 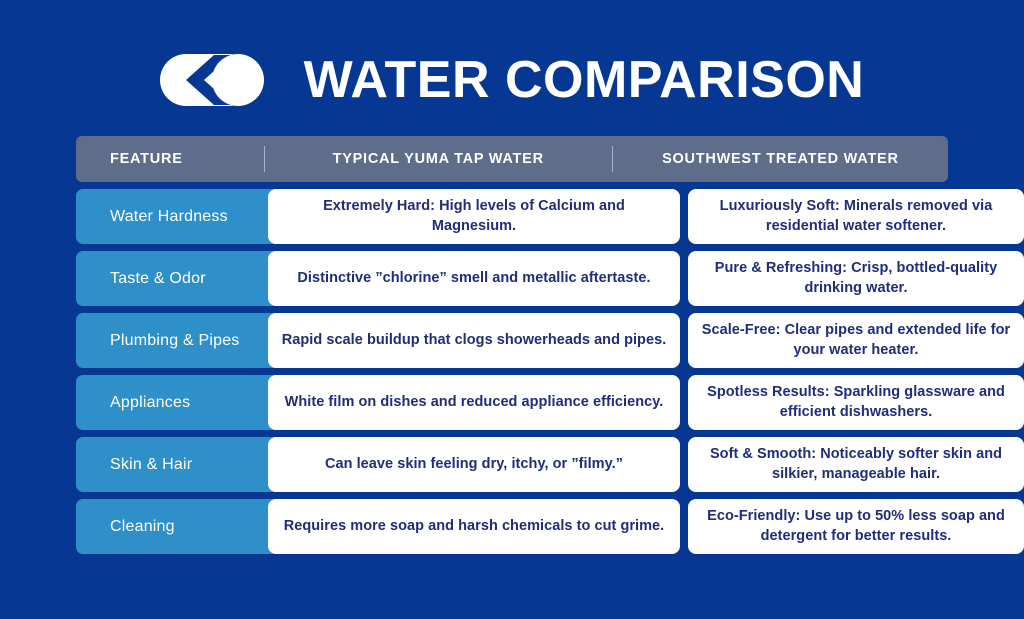 What do you see at coordinates (169, 216) in the screenshot?
I see `feature-label: Water Hardness` at bounding box center [169, 216].